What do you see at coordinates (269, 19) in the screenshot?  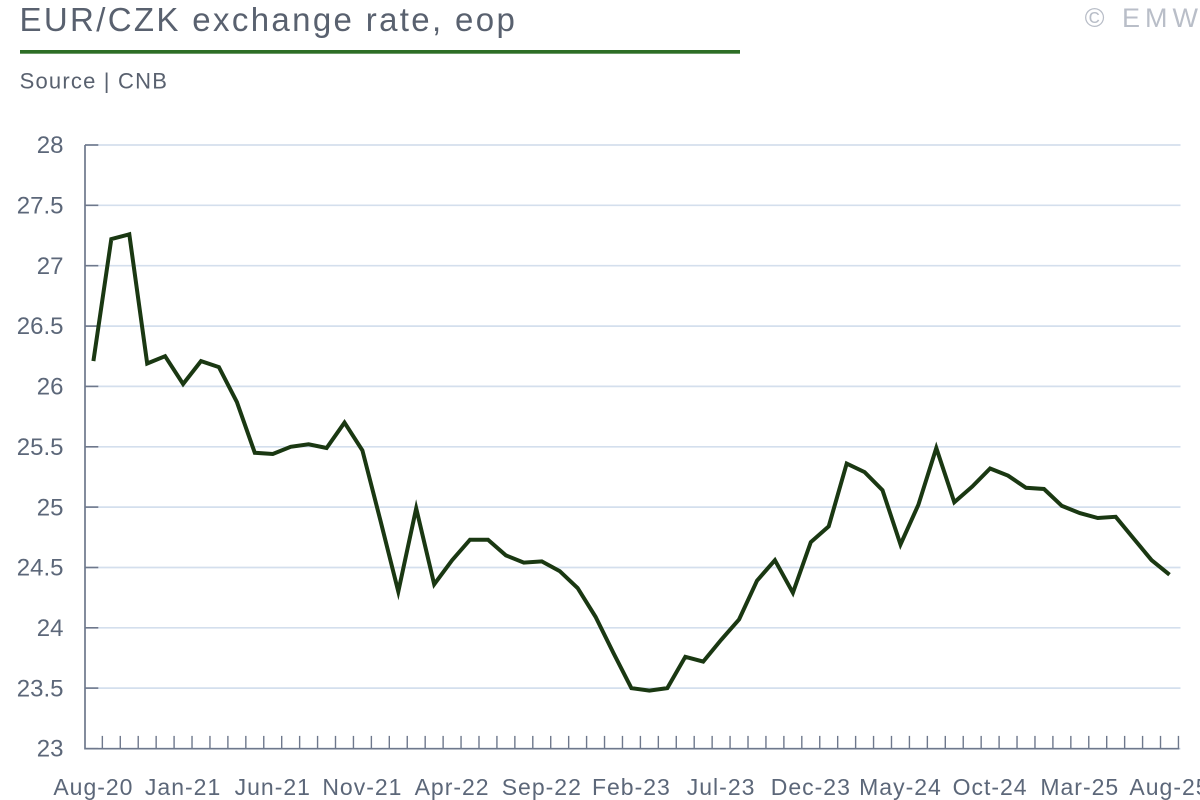 I see `svg-text: EUR/CZK exchange rate, eop` at bounding box center [269, 19].